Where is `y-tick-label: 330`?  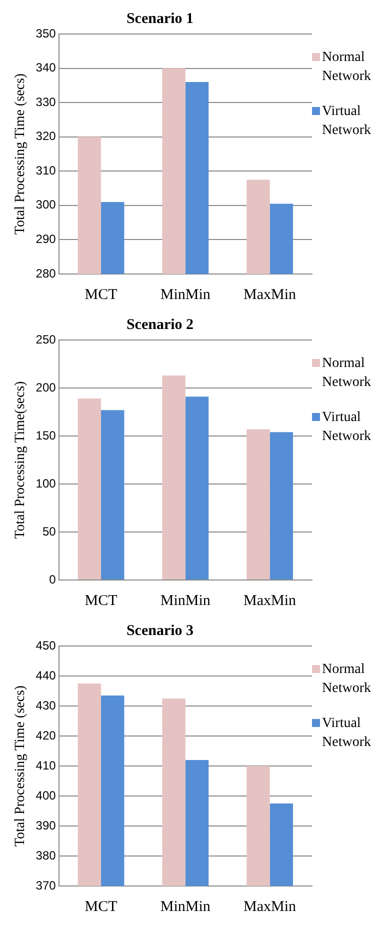 y-tick-label: 330 is located at coordinates (46, 101).